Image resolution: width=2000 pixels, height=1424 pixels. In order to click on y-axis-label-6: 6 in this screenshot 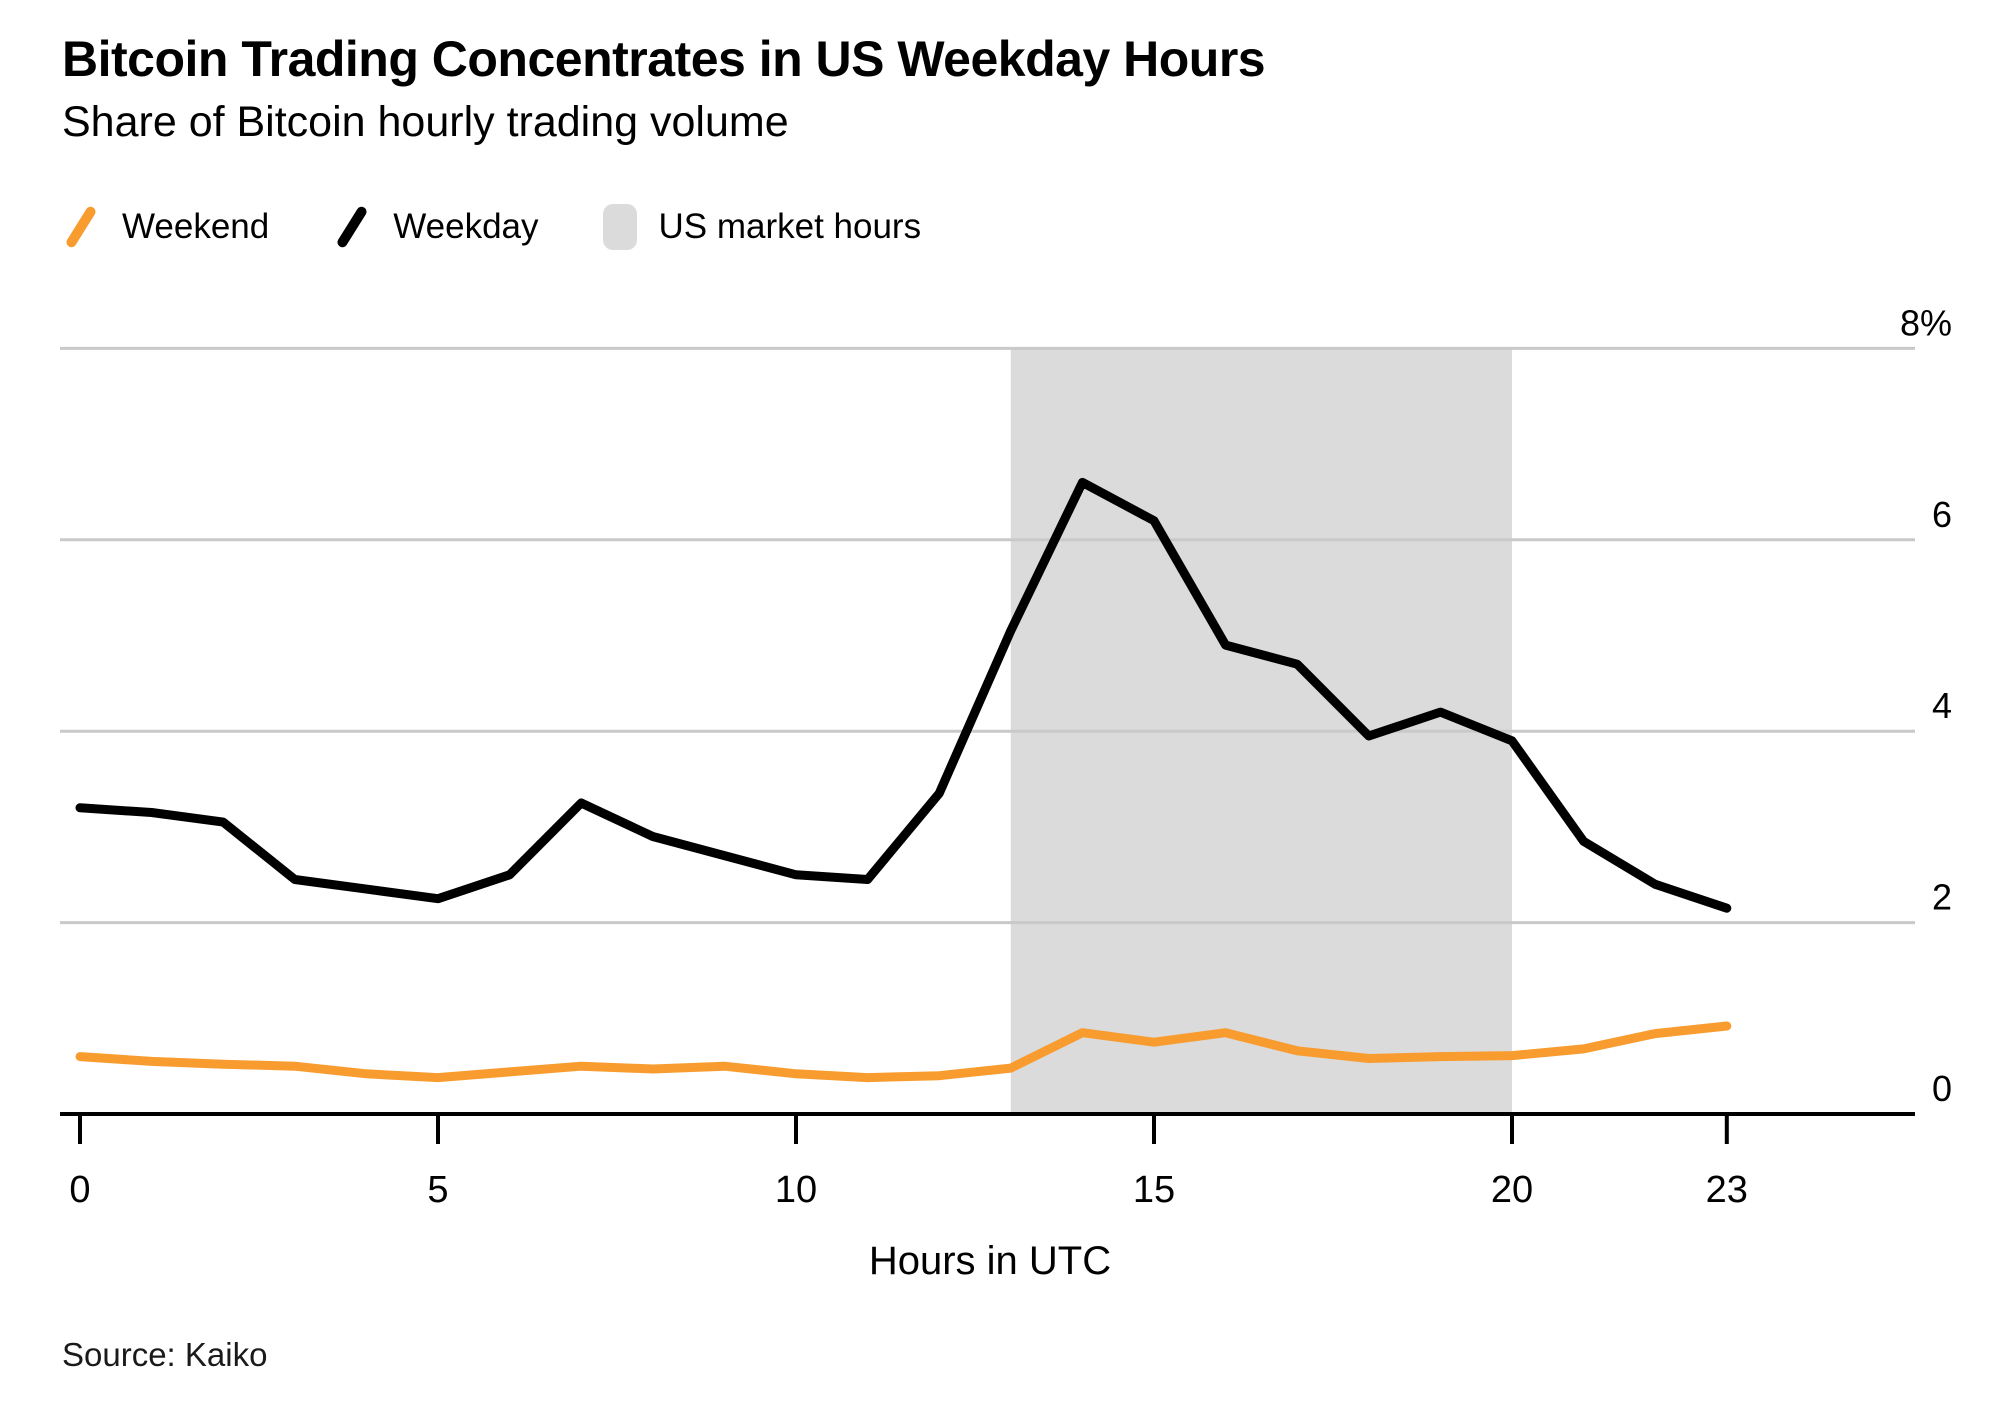, I will do `click(1942, 514)`.